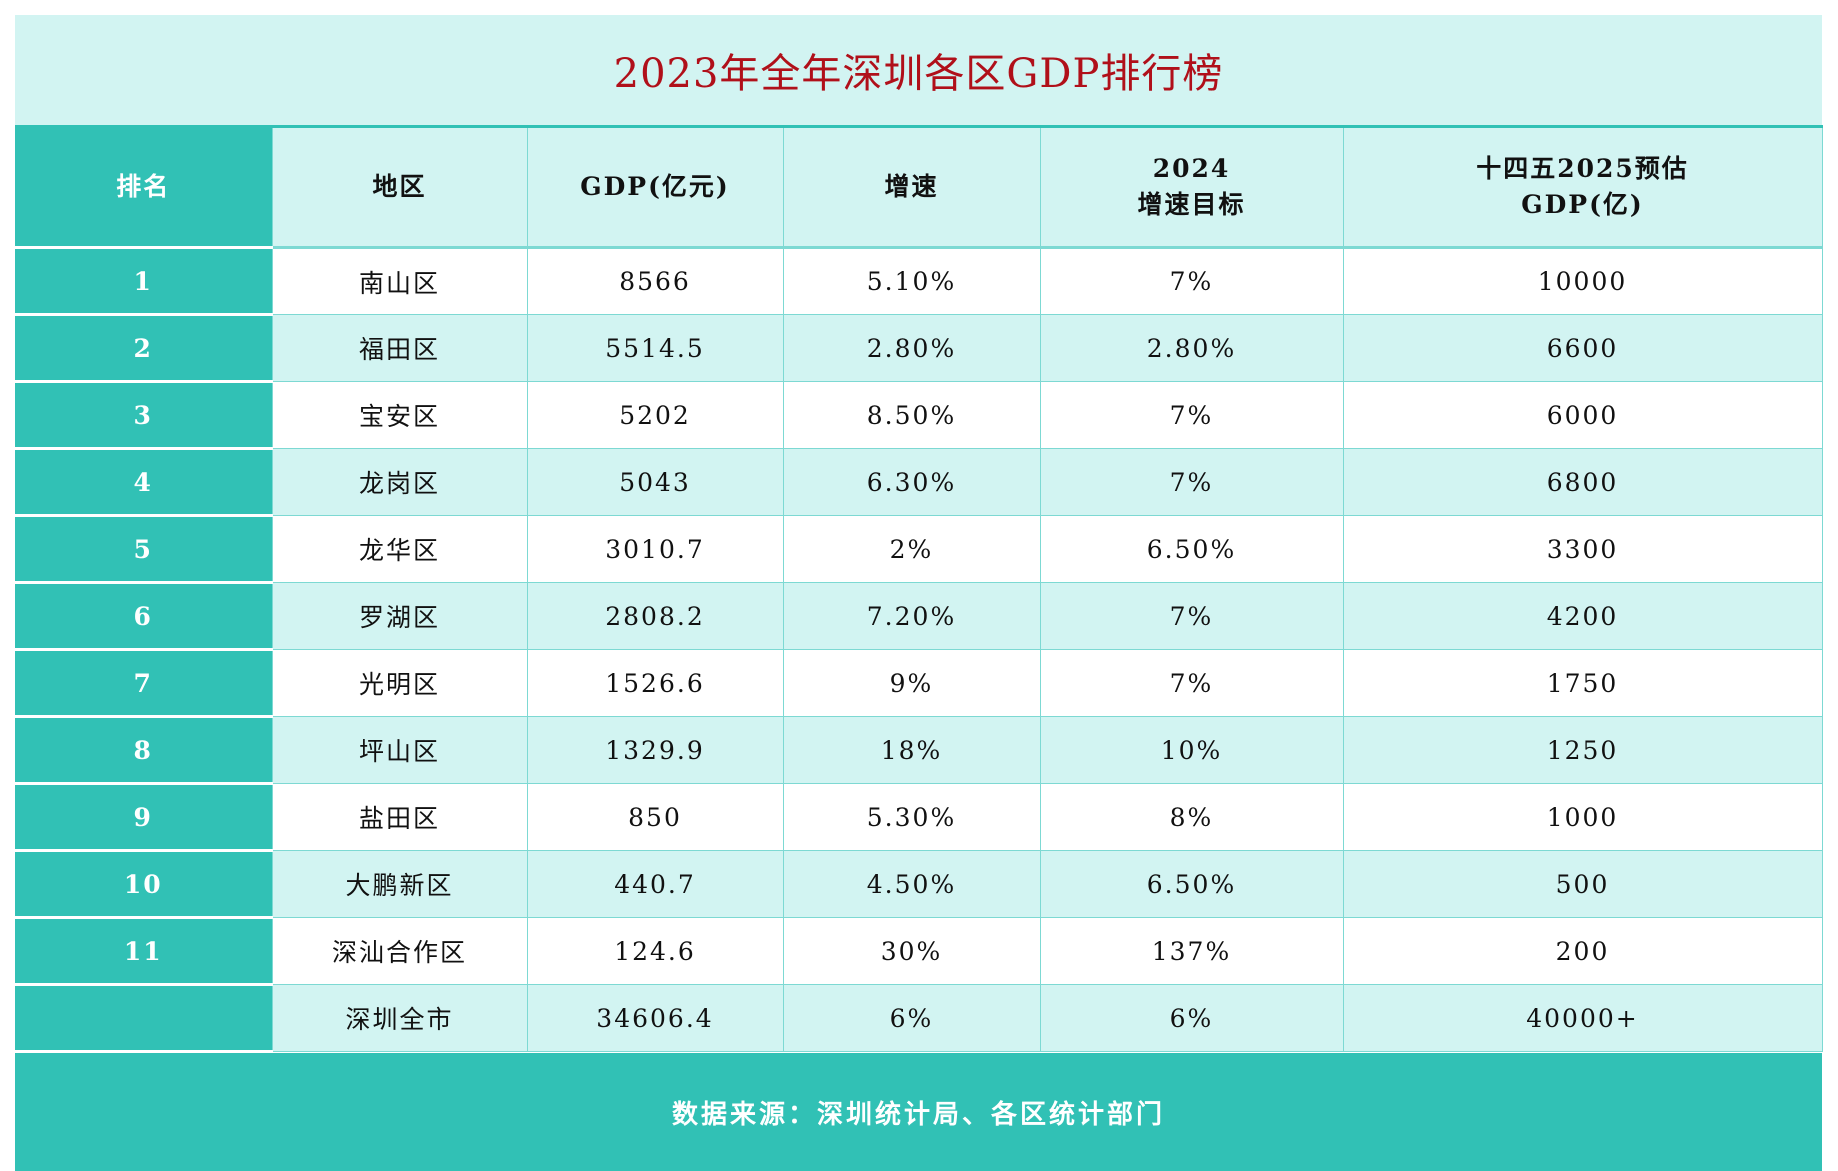 Image resolution: width=1838 pixels, height=1171 pixels. I want to click on cell-estimate-2025: 10000, so click(1582, 281).